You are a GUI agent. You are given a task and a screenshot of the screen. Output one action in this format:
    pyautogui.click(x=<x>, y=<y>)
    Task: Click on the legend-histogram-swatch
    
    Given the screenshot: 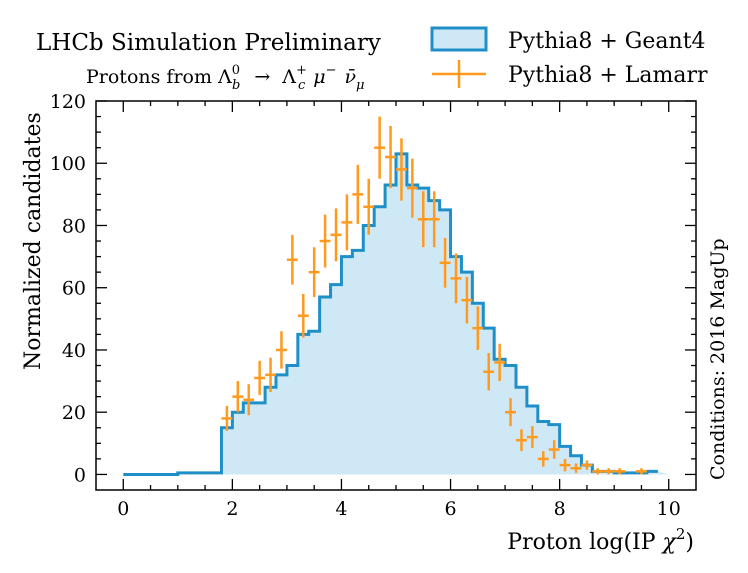 What is the action you would take?
    pyautogui.click(x=459, y=39)
    